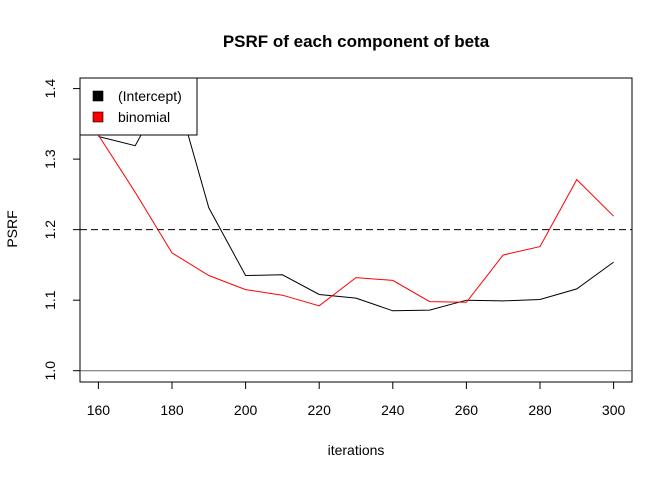 The image size is (672, 480). Describe the element at coordinates (150, 96) in the screenshot. I see `legend-label-intercept: (Intercept)` at that location.